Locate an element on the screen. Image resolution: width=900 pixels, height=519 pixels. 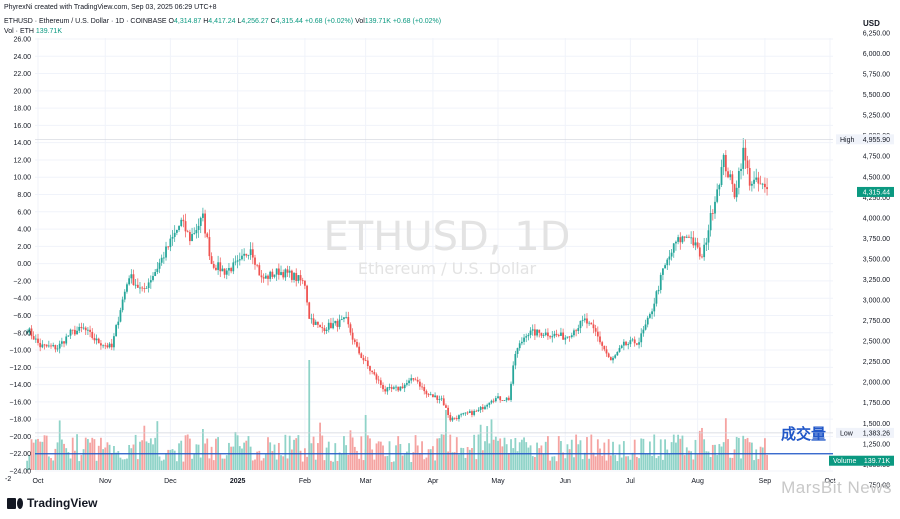
right-axis-tick-label: 4,500.00 is located at coordinates (876, 177).